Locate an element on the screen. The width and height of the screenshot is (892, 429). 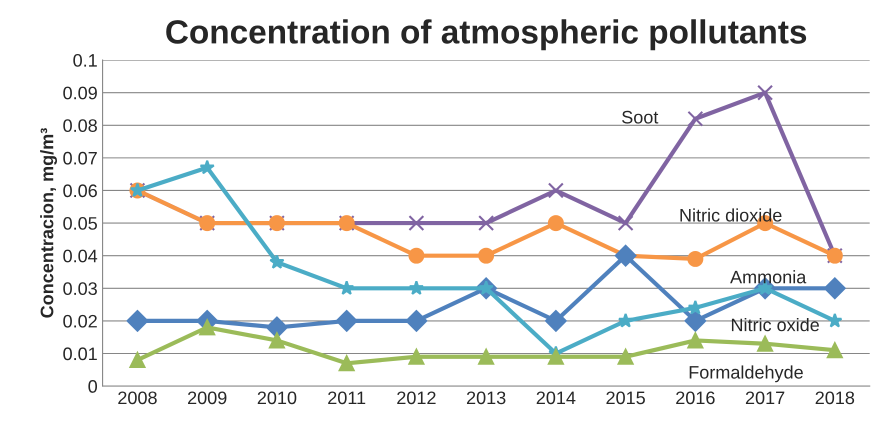
y-tick-label: 0.07 is located at coordinates (80, 158).